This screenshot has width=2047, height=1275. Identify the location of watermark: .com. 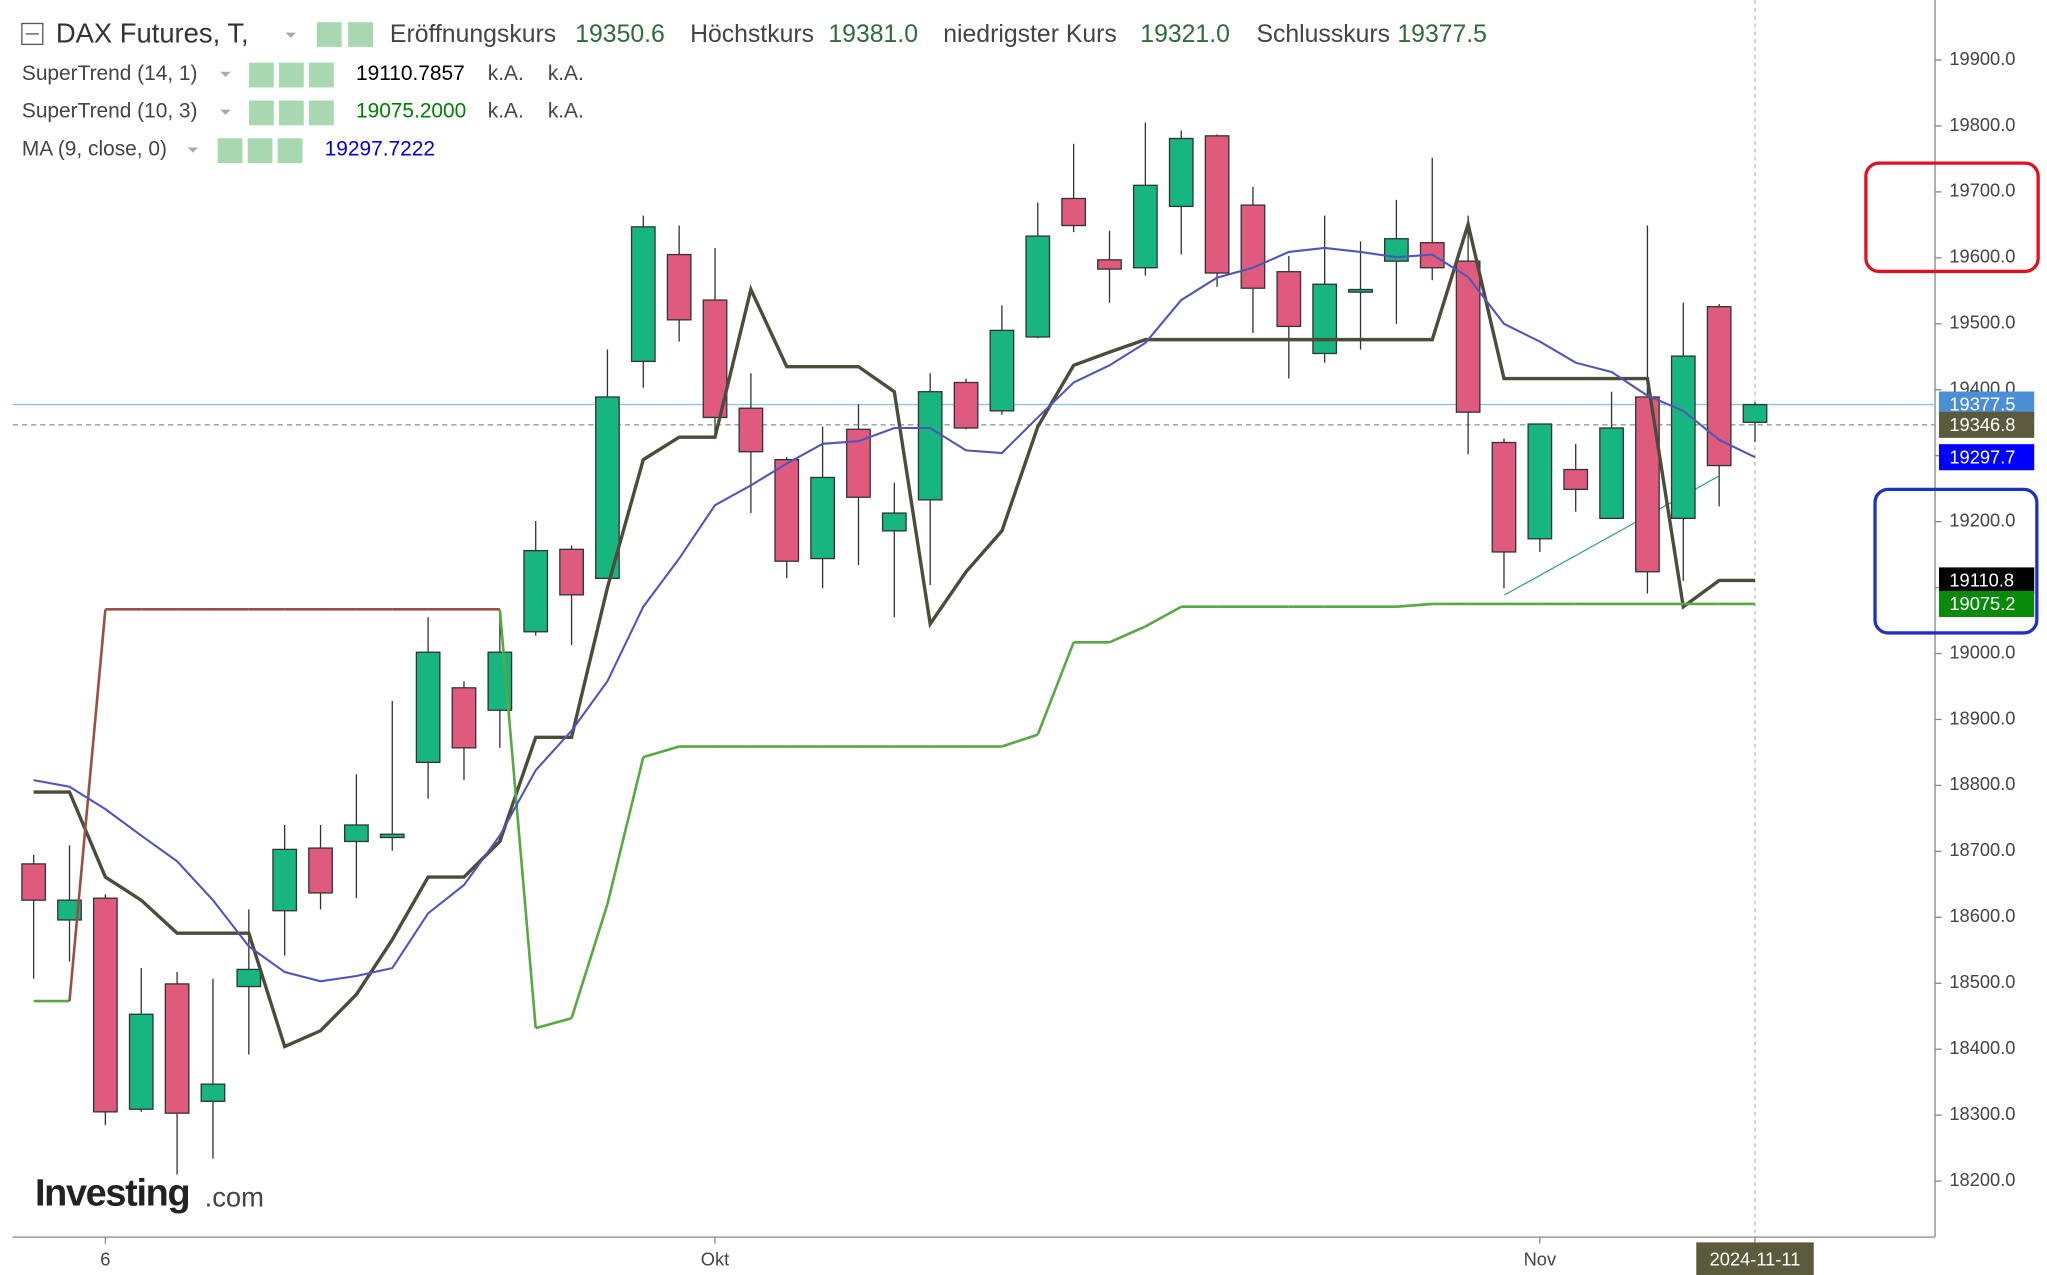
(234, 1197).